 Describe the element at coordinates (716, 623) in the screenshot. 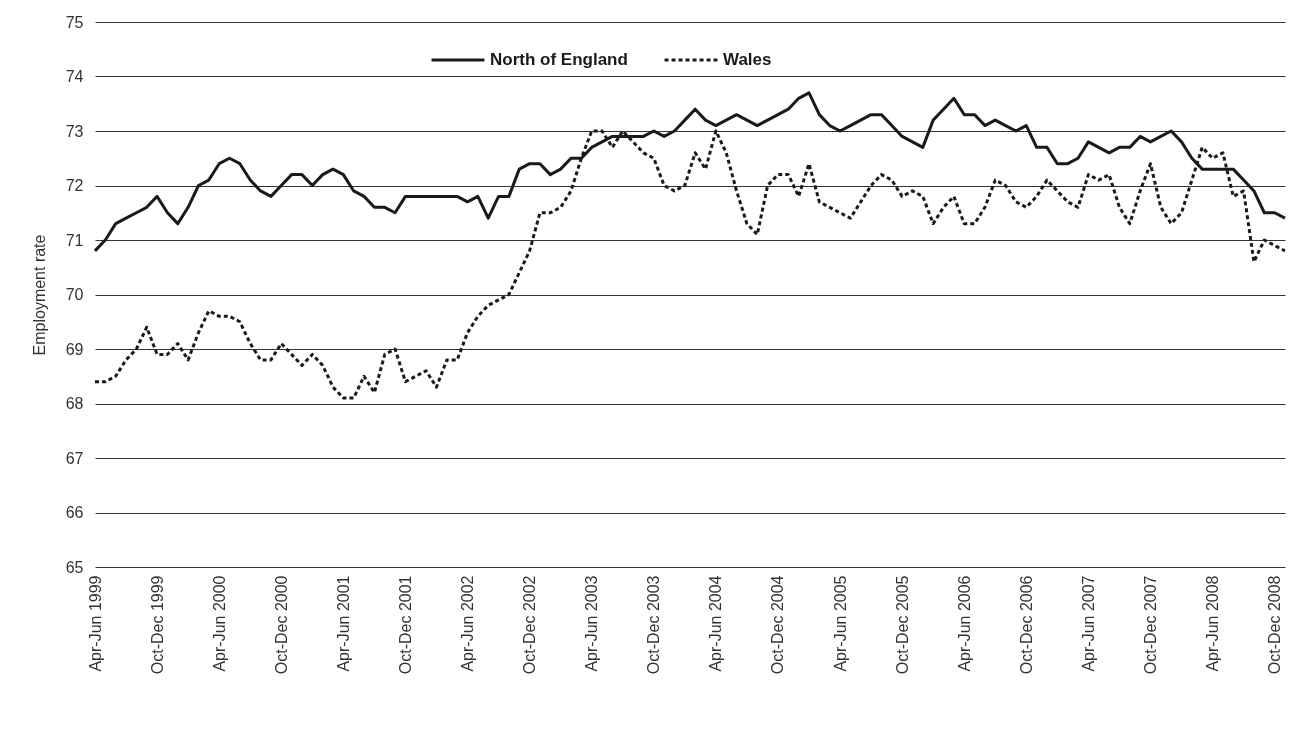

I see `x-tick-label: Apr-Jun 2004` at that location.